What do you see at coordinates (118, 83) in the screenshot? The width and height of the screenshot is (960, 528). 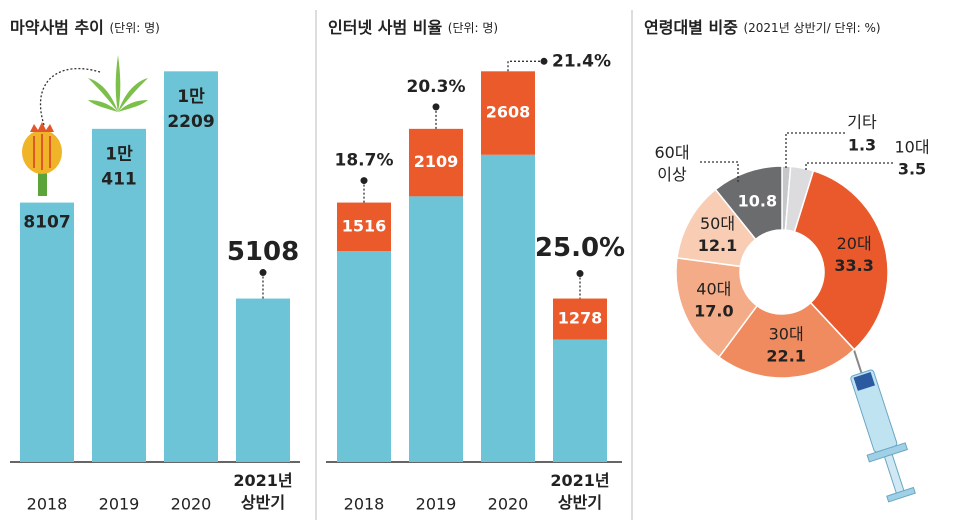 I see `cannabis-leaf-illustration` at bounding box center [118, 83].